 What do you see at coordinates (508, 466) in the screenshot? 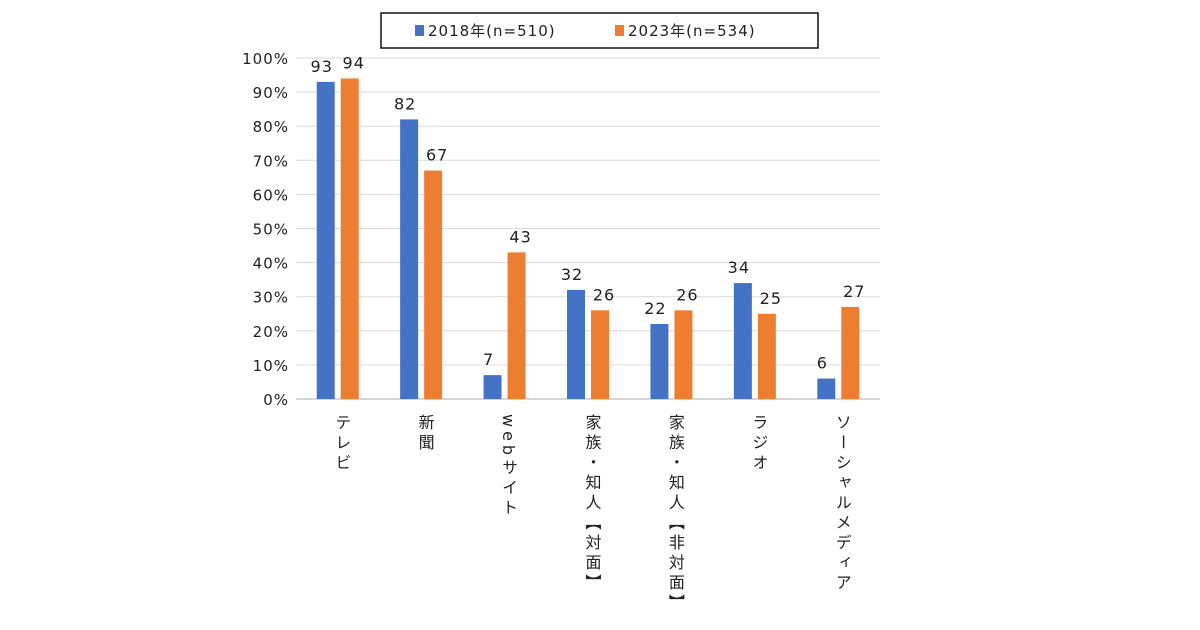
I see `category-label: webサイト` at bounding box center [508, 466].